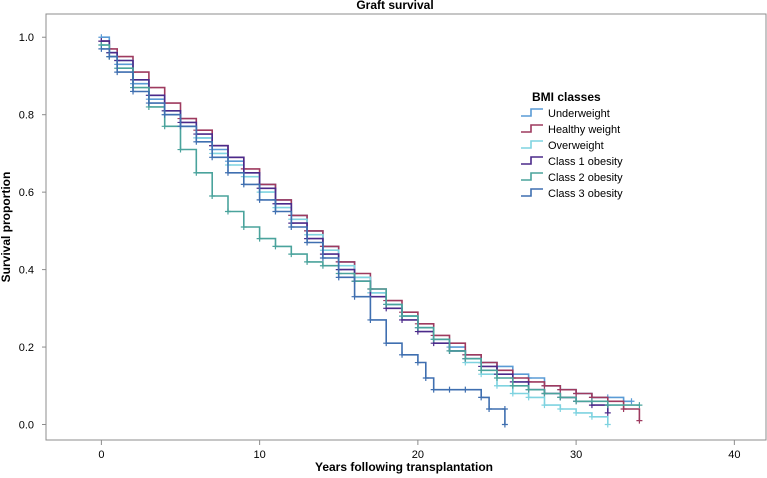 The image size is (767, 478). I want to click on legend-title: BMI classes, so click(566, 97).